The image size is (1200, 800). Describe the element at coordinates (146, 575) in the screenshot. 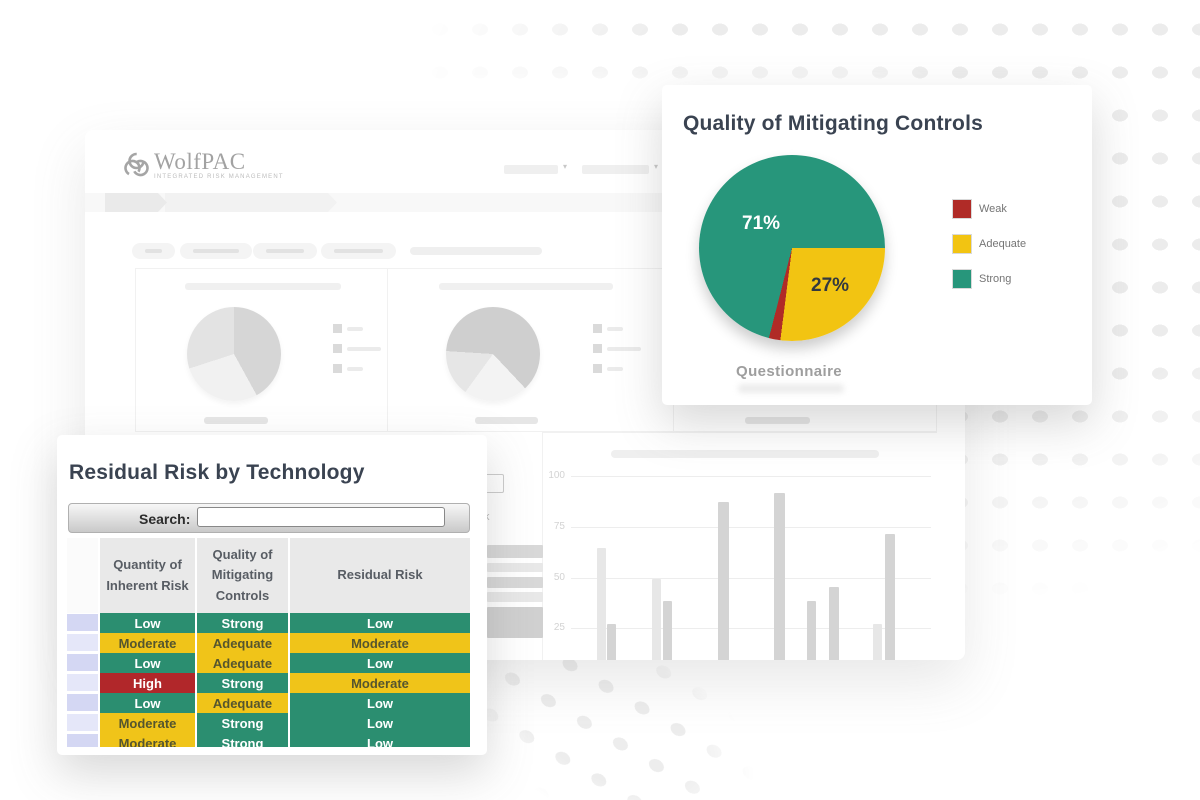

I see `column-header: Quantity of Inherent Risk` at that location.